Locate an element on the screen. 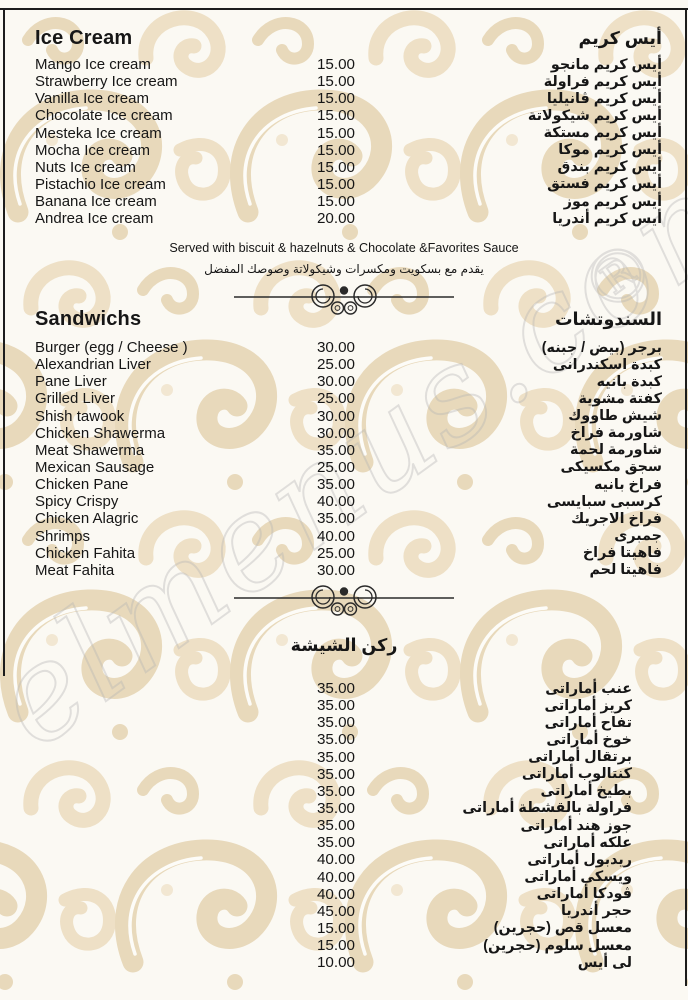 This screenshot has width=688, height=1000. menu-item-row: Nuts Ice cream 15.00 أيس كريم بندق is located at coordinates (344, 167).